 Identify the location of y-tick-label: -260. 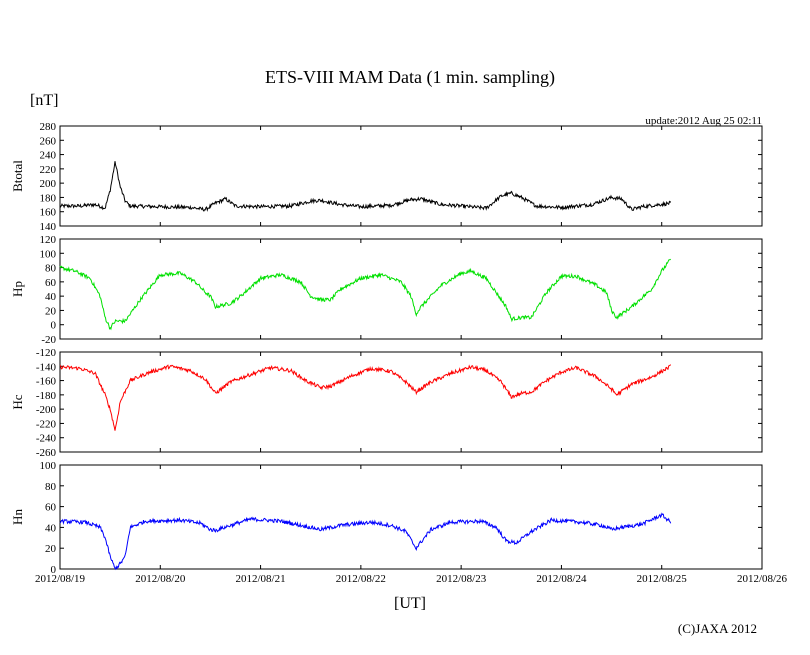
(46, 453).